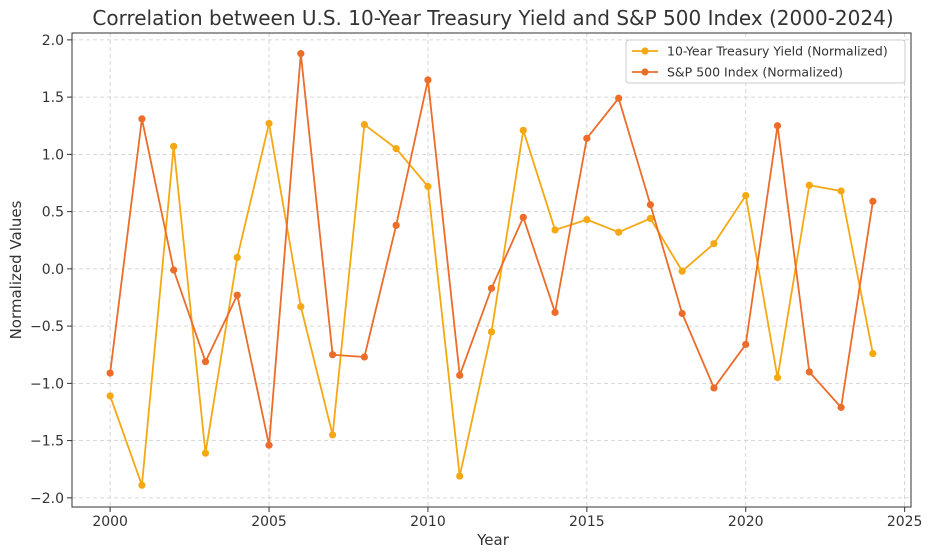 The height and width of the screenshot is (558, 936). I want to click on y-tick-label: −1.0, so click(47, 384).